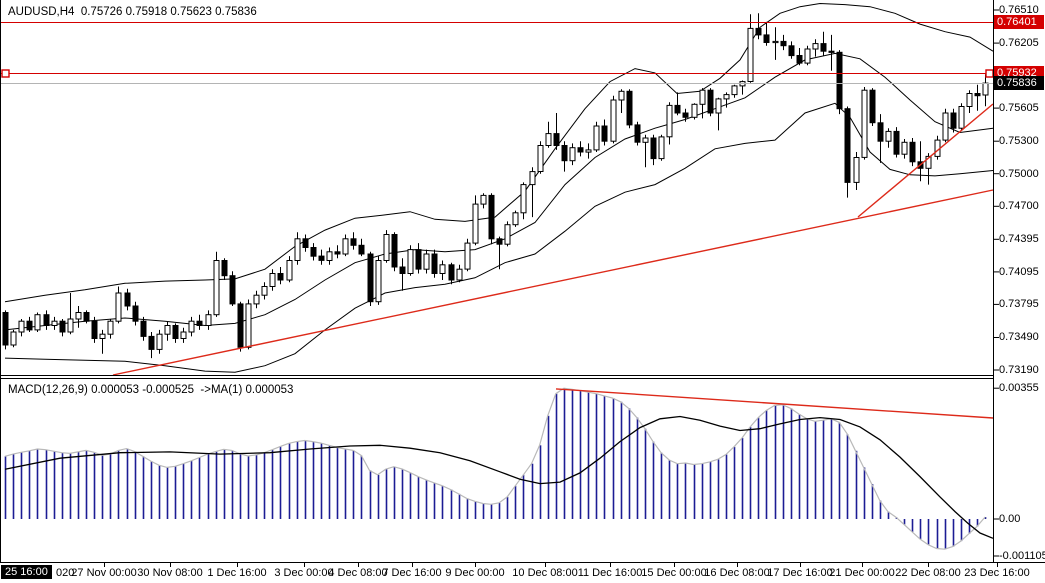 Image resolution: width=1045 pixels, height=583 pixels. What do you see at coordinates (1019, 239) in the screenshot?
I see `price-scale-label: 0.74395` at bounding box center [1019, 239].